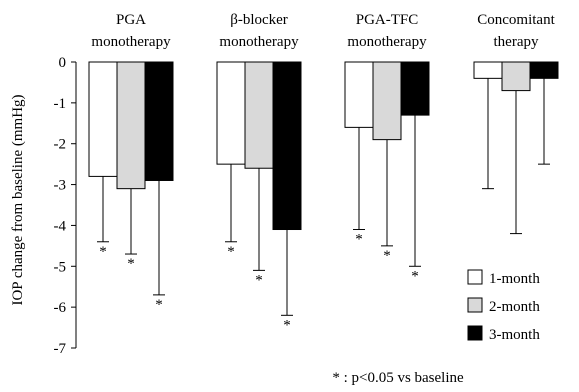 This screenshot has width=579, height=392. Describe the element at coordinates (287, 325) in the screenshot. I see `significance-star-3-2: *` at that location.